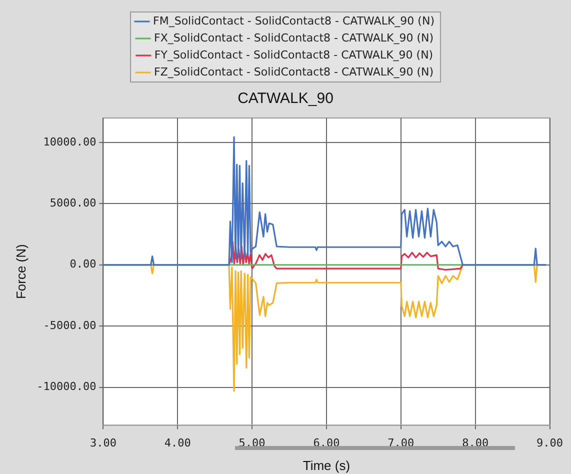 The image size is (571, 474). I want to click on legend-label: FX_SolidContact - SolidContact8 - CATWALK_90 (N), so click(294, 37).